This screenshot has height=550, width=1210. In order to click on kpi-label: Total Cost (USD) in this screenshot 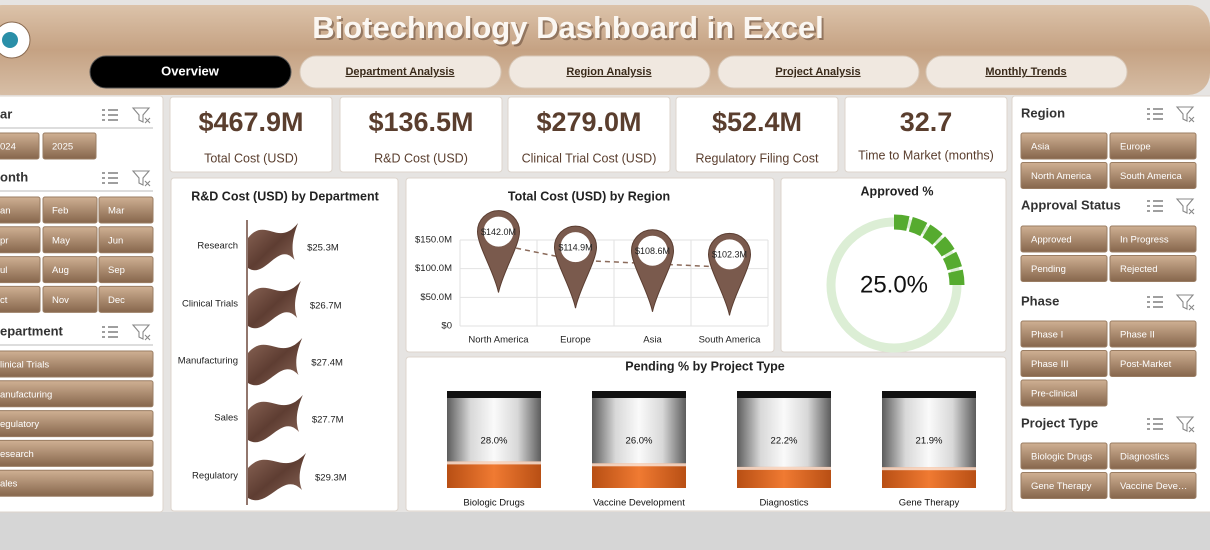, I will do `click(251, 158)`.